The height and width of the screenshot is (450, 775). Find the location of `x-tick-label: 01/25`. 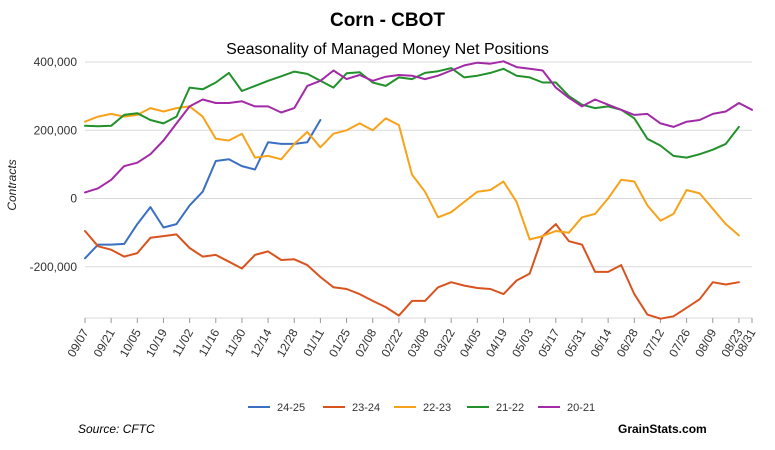

x-tick-label: 01/25 is located at coordinates (339, 342).